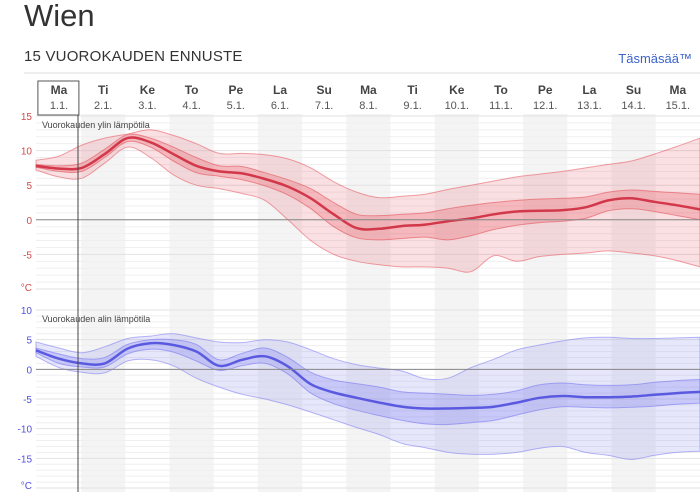  What do you see at coordinates (59, 106) in the screenshot?
I see `date-label: 1.1.` at bounding box center [59, 106].